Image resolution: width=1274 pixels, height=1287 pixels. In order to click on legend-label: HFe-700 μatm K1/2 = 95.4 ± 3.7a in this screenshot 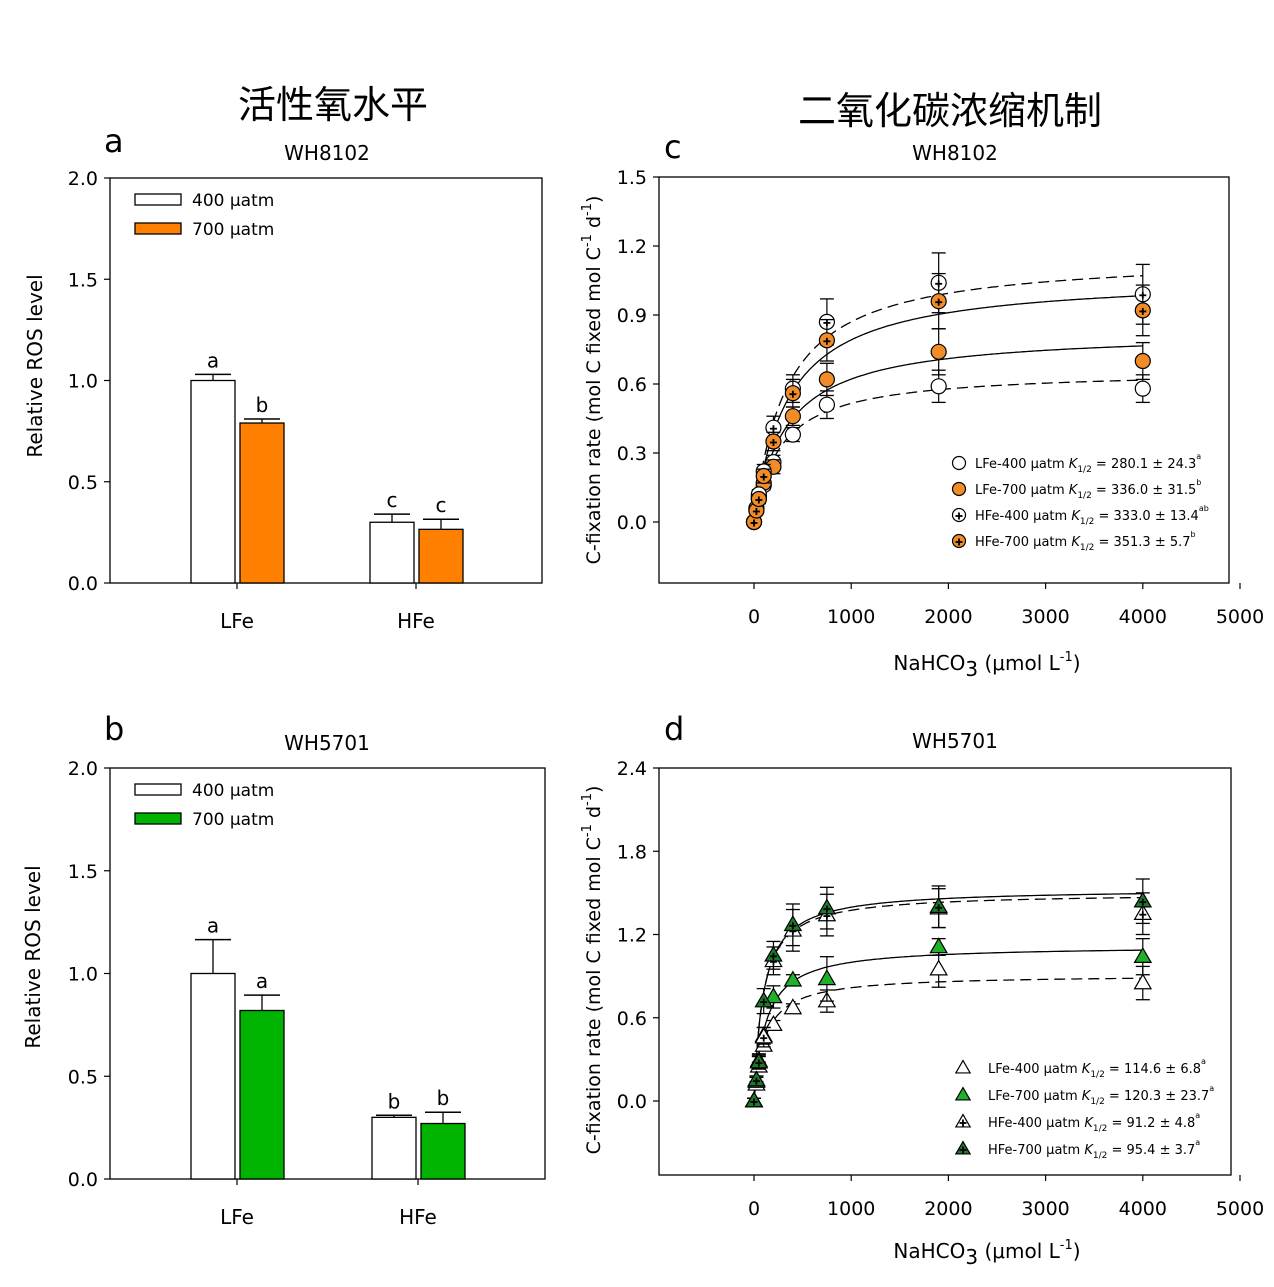, I will do `click(1094, 1149)`.